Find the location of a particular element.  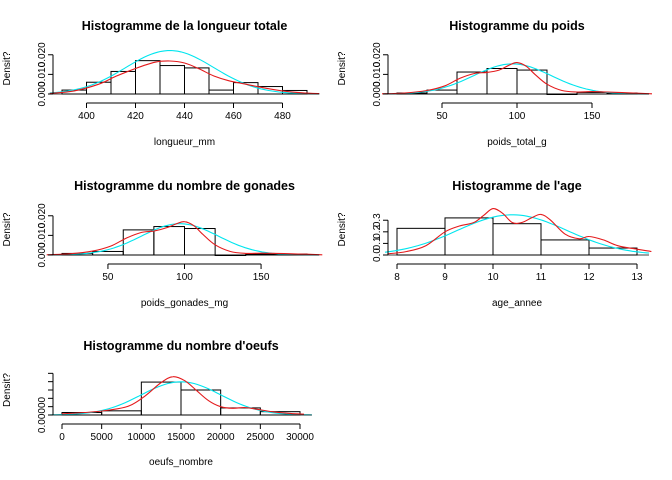

x-tick-label: 30000 is located at coordinates (300, 437).